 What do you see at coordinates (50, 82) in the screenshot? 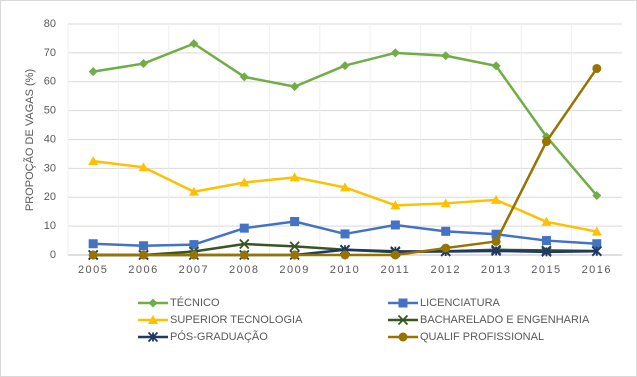
I see `y-tick-label: 60` at bounding box center [50, 82].